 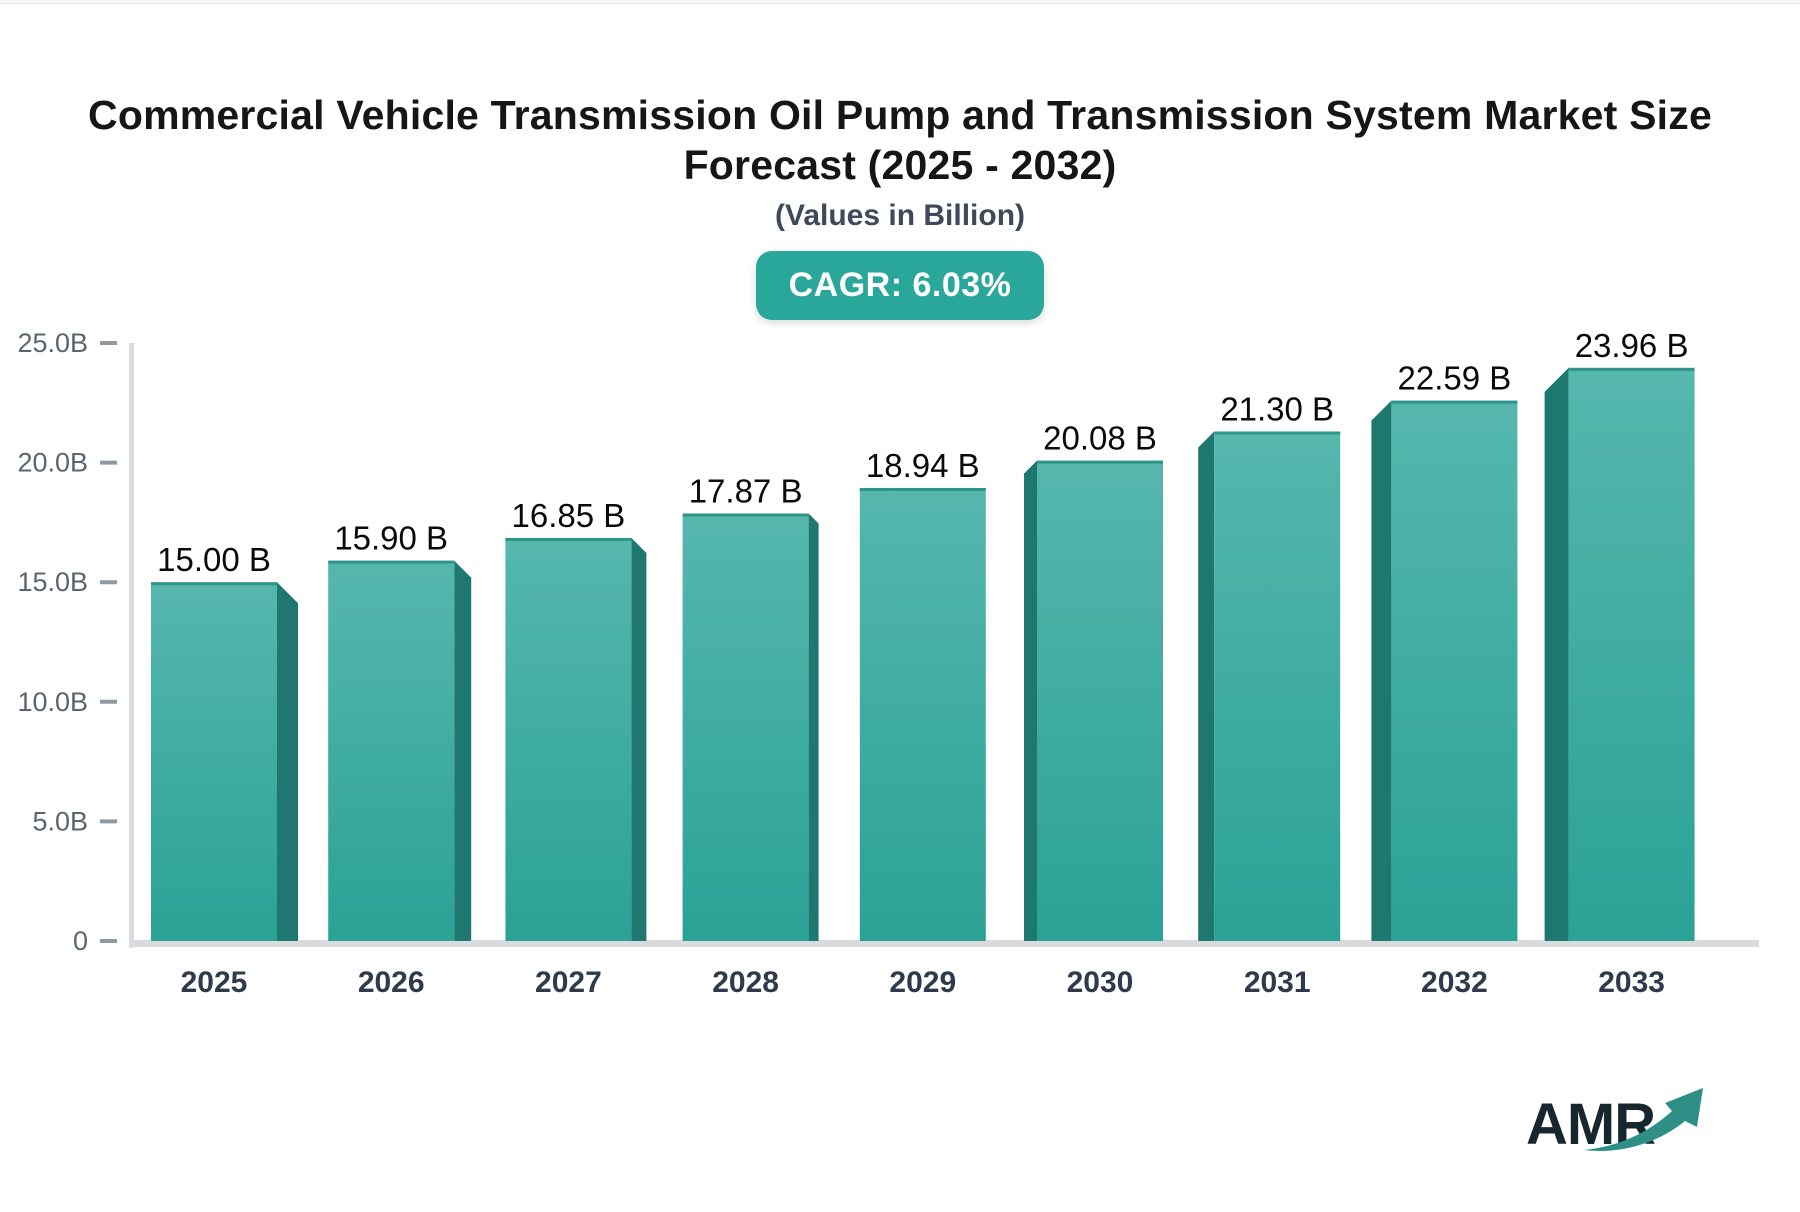 I want to click on bar-value-label: 16.85 B, so click(x=569, y=515).